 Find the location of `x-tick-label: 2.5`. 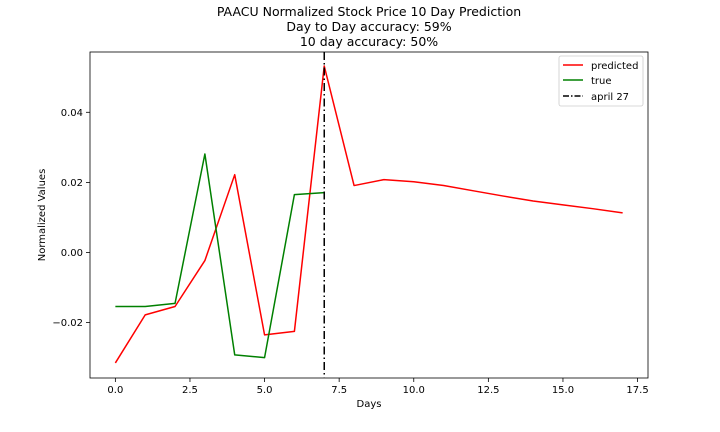

x-tick-label: 2.5 is located at coordinates (190, 390).